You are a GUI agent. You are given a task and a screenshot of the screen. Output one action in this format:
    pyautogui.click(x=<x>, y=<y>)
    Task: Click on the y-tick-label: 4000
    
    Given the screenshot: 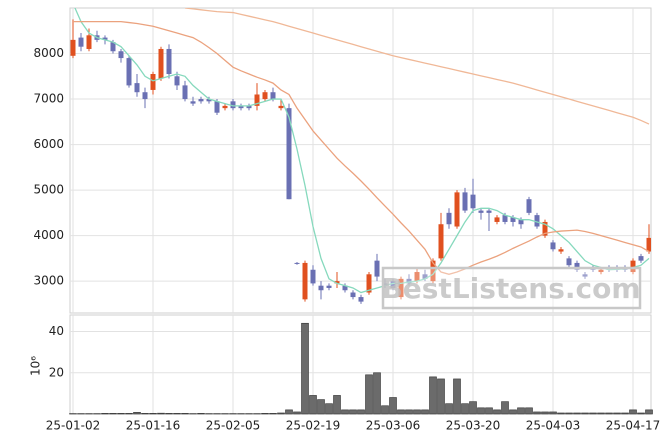 What is the action you would take?
    pyautogui.click(x=48, y=235)
    